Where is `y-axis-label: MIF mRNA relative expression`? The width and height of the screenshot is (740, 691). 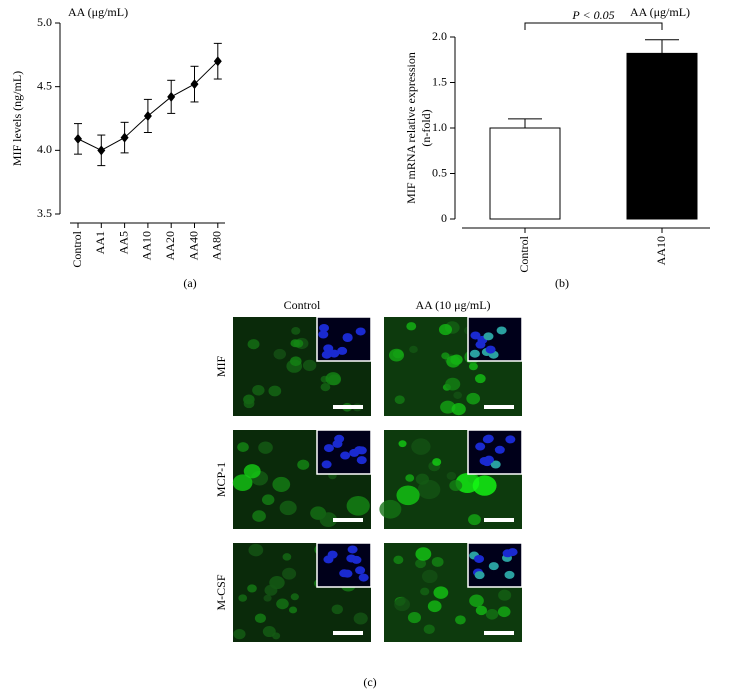 y-axis-label: MIF mRNA relative expression is located at coordinates (411, 128).